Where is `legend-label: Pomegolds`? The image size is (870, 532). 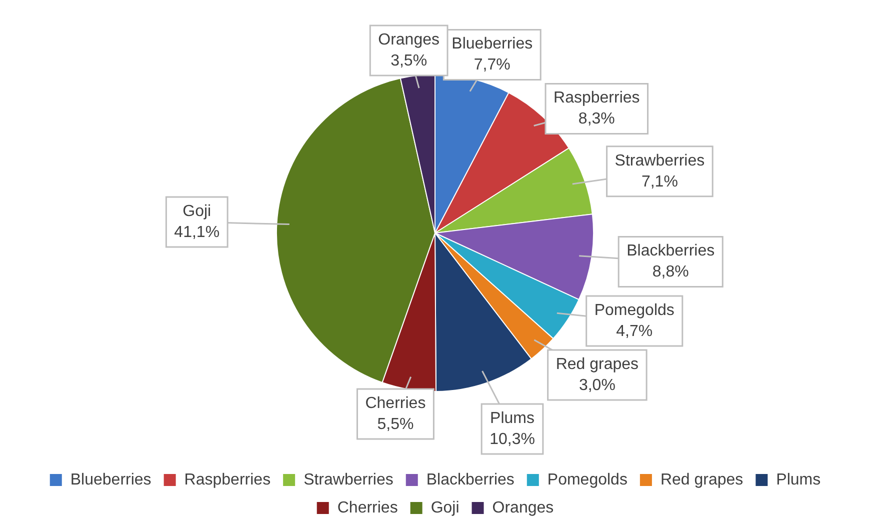
legend-label: Pomegolds is located at coordinates (587, 479).